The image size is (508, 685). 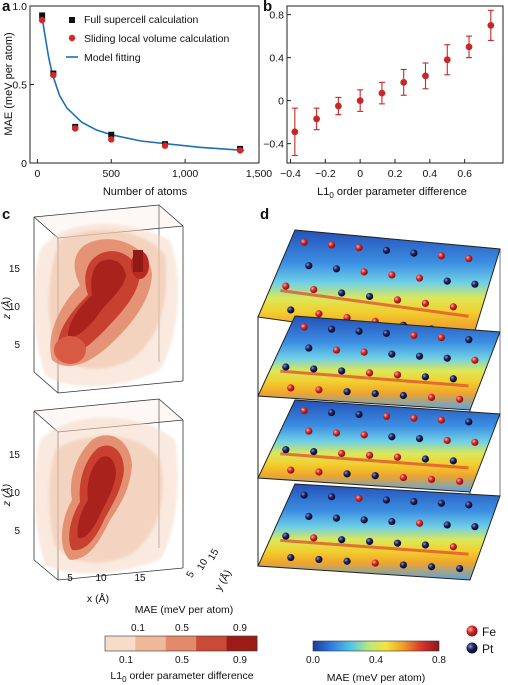 I want to click on pt-legend-label: Pt, so click(x=488, y=649).